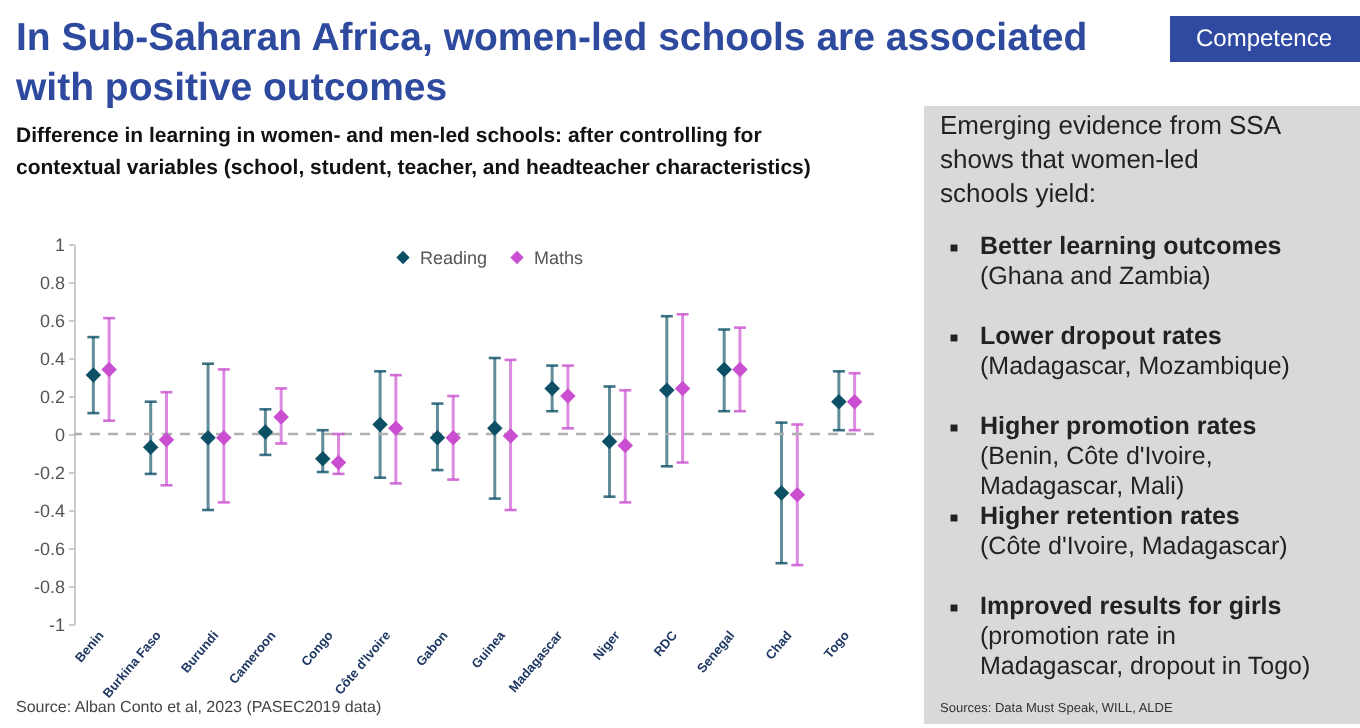 This screenshot has height=728, width=1360. I want to click on y-tick-label: -0.4, so click(49, 511).